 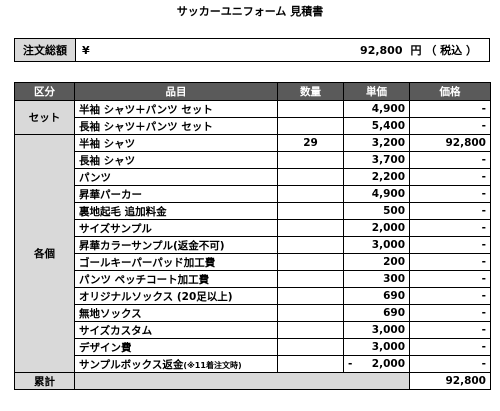 I want to click on item-name: 長袖 シャツ＋パンツ セット, so click(x=176, y=126).